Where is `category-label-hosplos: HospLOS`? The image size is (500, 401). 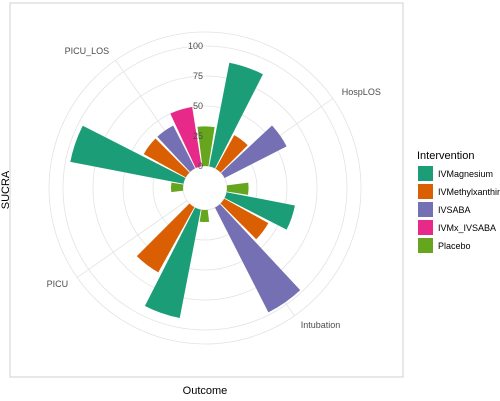 category-label-hosplos: HospLOS is located at coordinates (361, 92).